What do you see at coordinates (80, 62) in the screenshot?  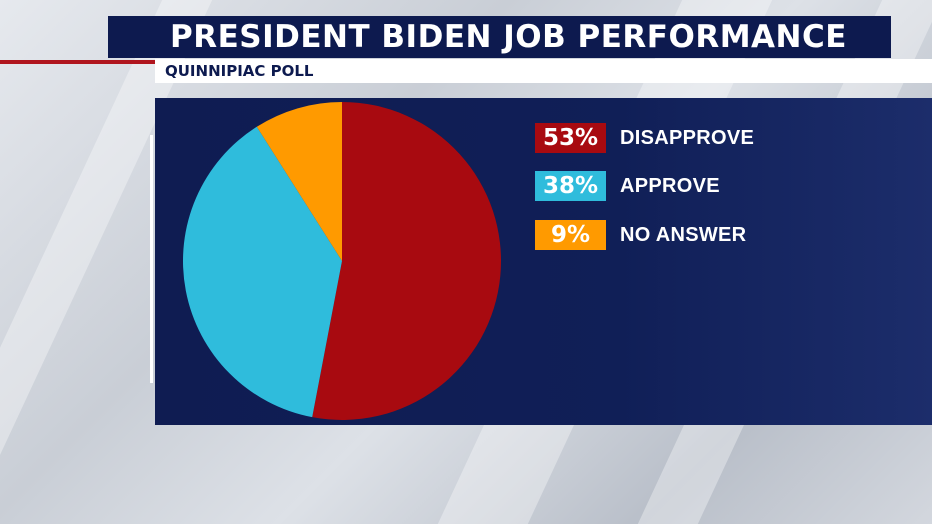 I see `accent-line` at bounding box center [80, 62].